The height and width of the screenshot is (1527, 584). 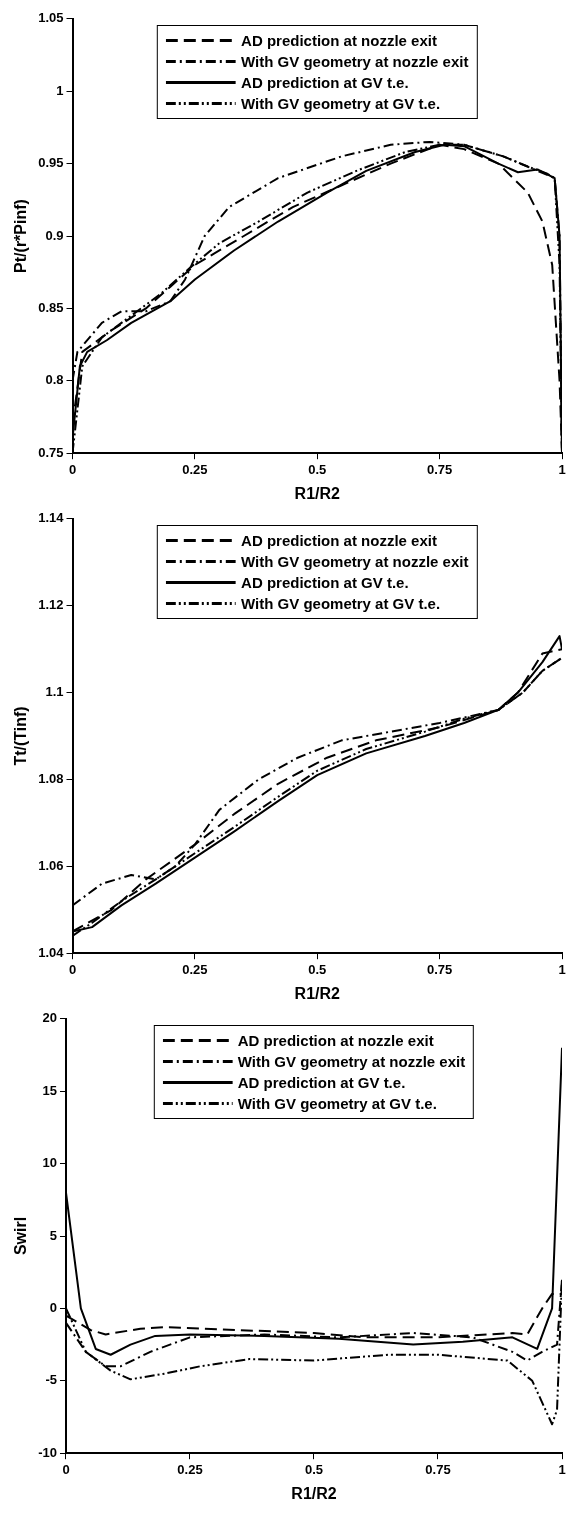 I want to click on y-tick-label: 1.1, so click(x=54, y=692).